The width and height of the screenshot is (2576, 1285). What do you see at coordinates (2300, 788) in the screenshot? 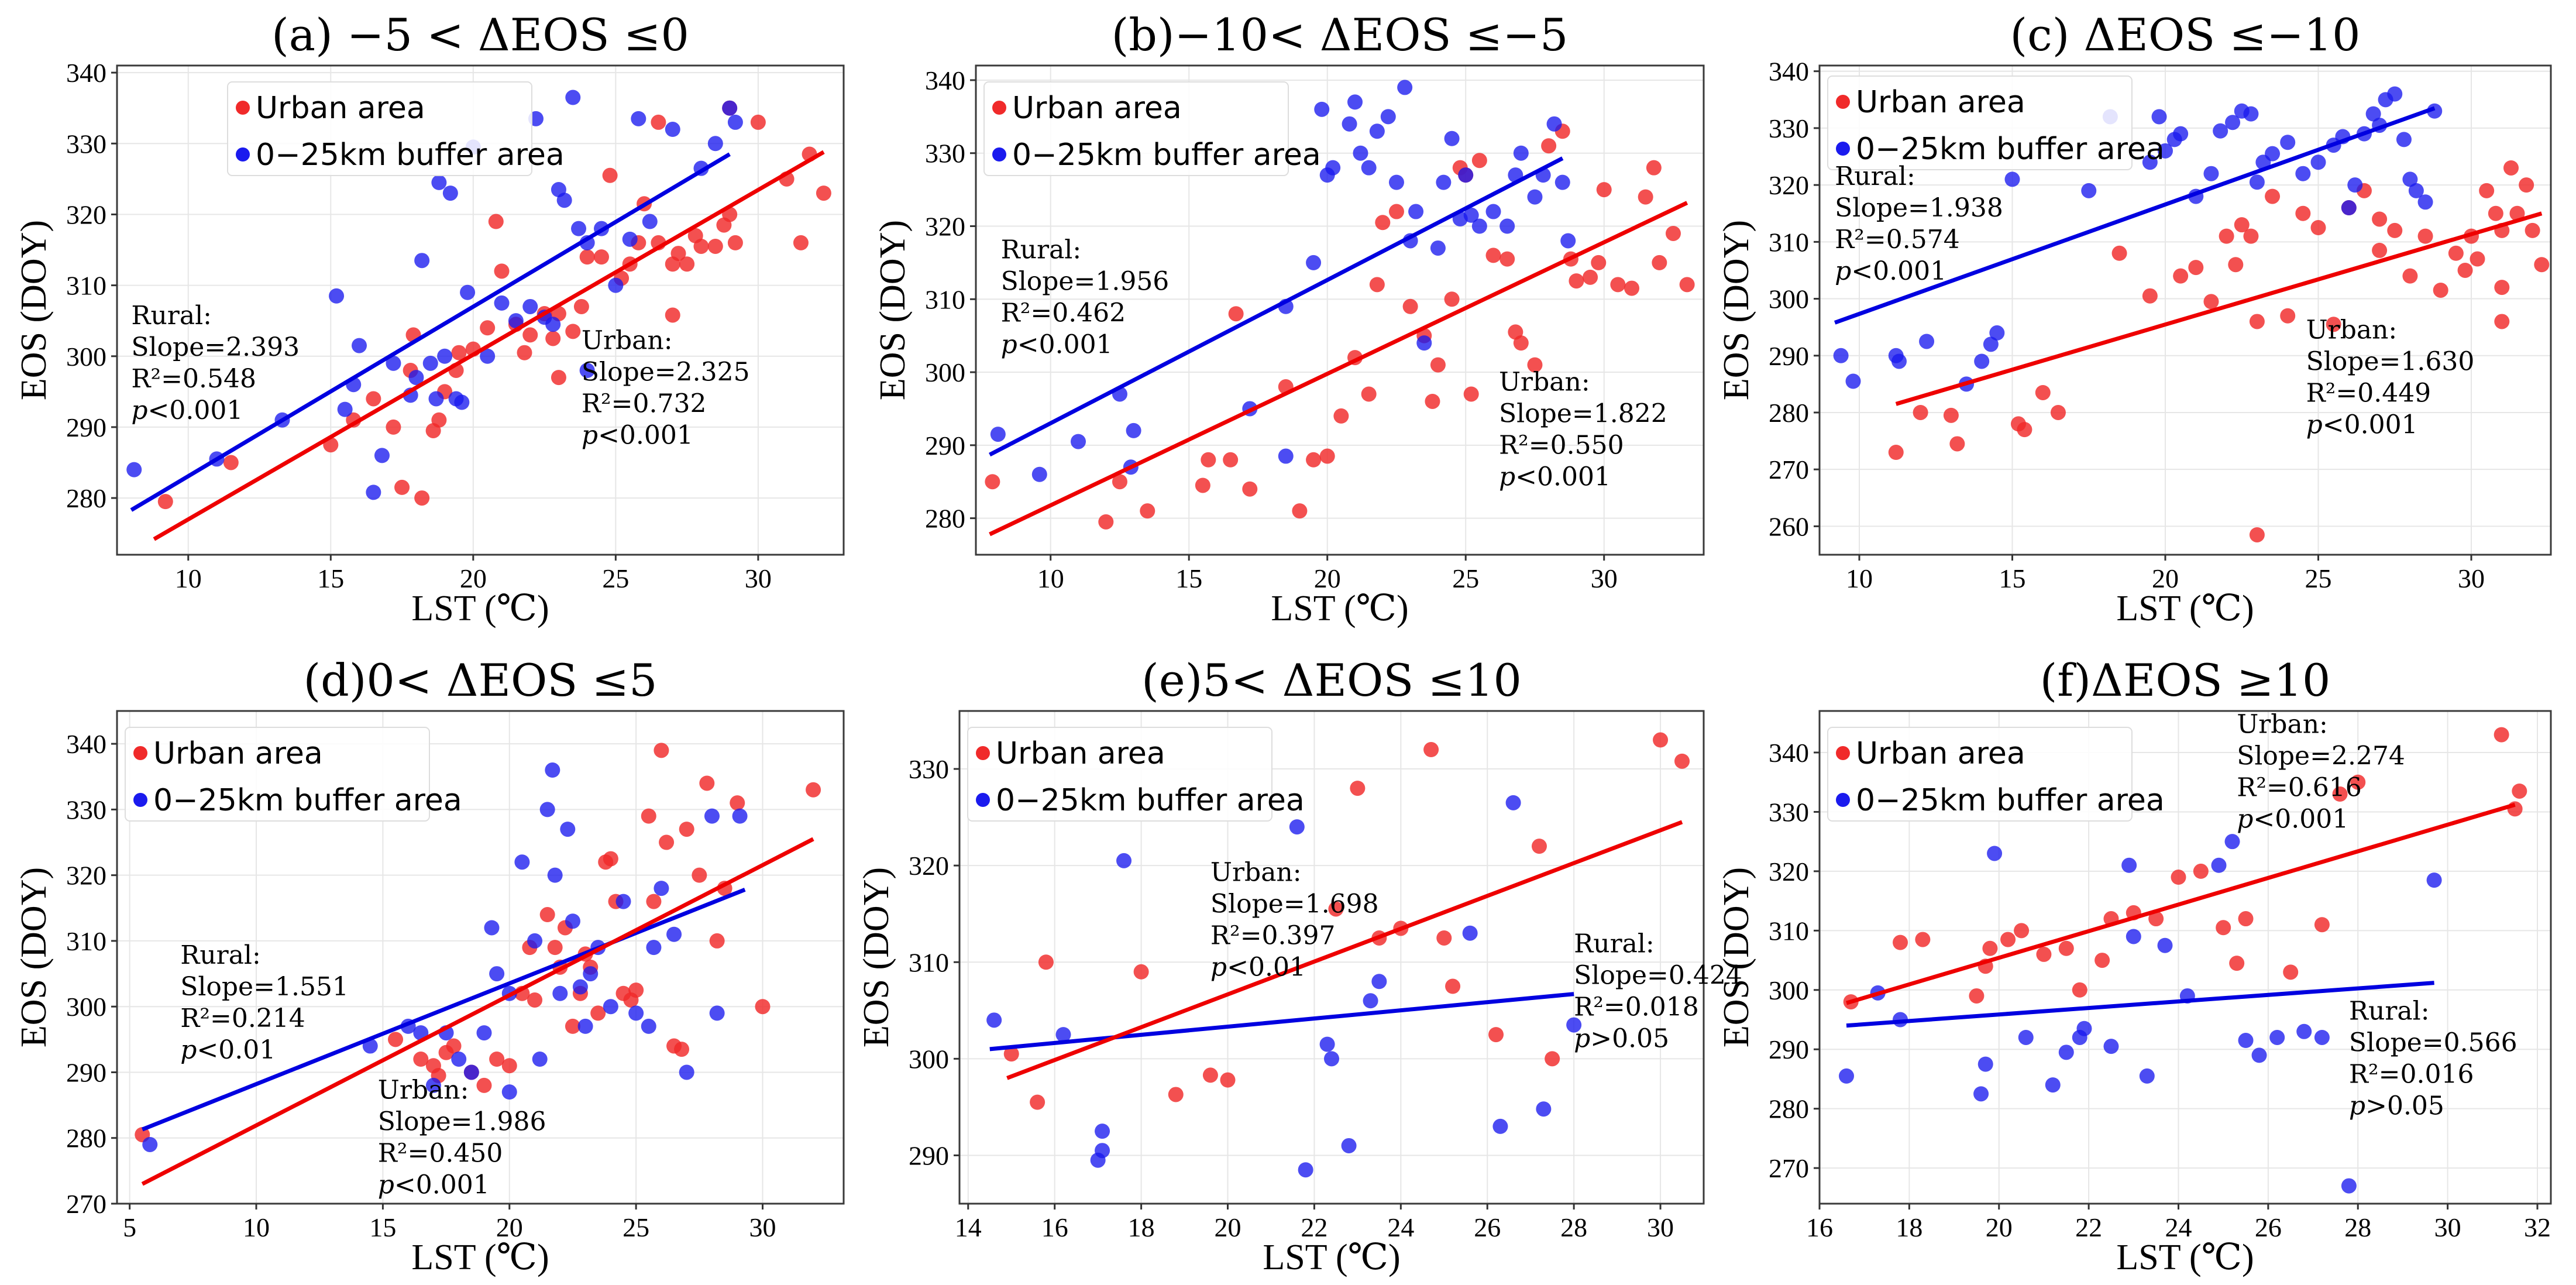
I see `annotation-line: R²=0.616` at bounding box center [2300, 788].